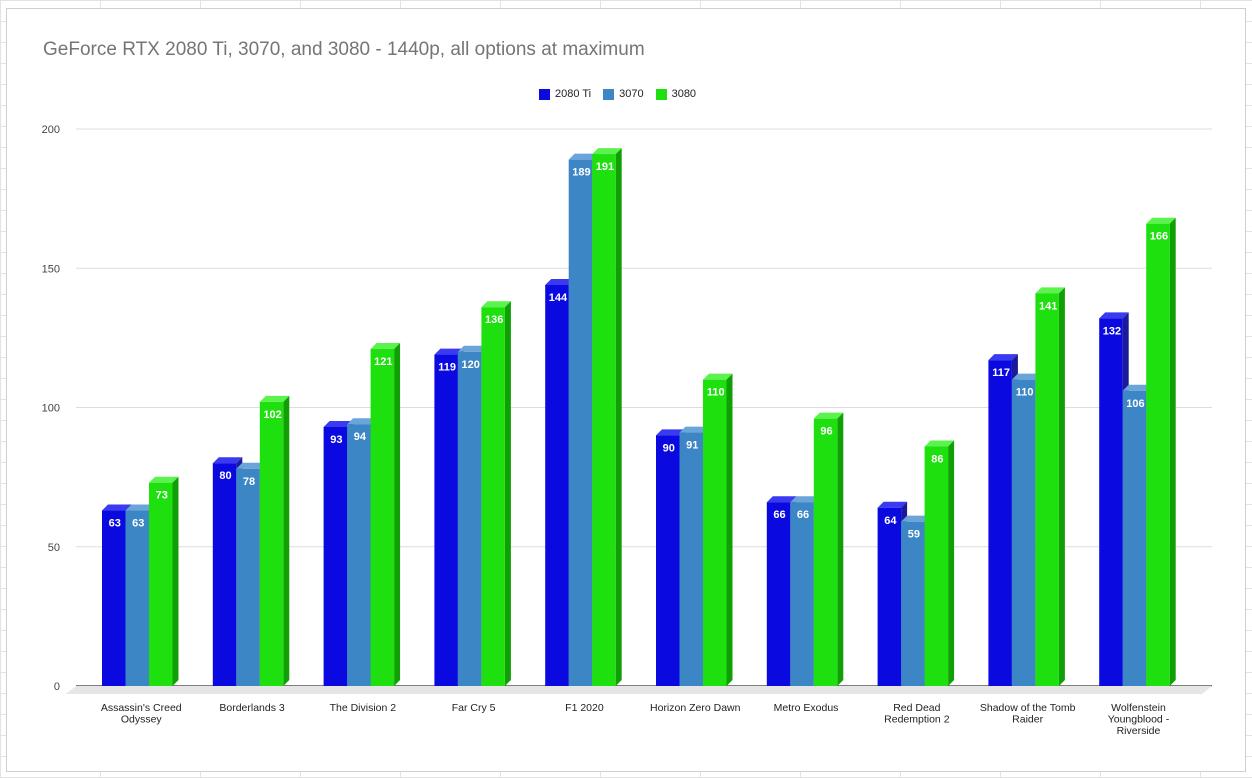  Describe the element at coordinates (695, 708) in the screenshot. I see `x-tick-label: Horizon Zero Dawn` at that location.